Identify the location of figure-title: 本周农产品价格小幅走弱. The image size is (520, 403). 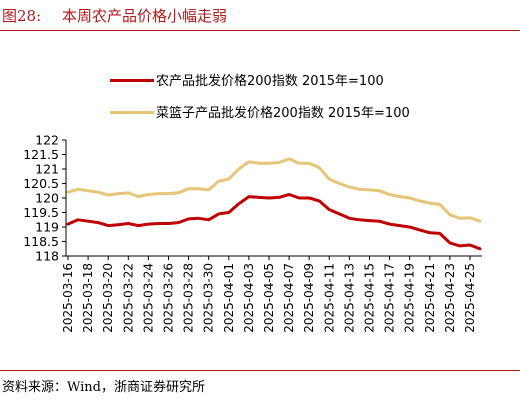
(145, 16).